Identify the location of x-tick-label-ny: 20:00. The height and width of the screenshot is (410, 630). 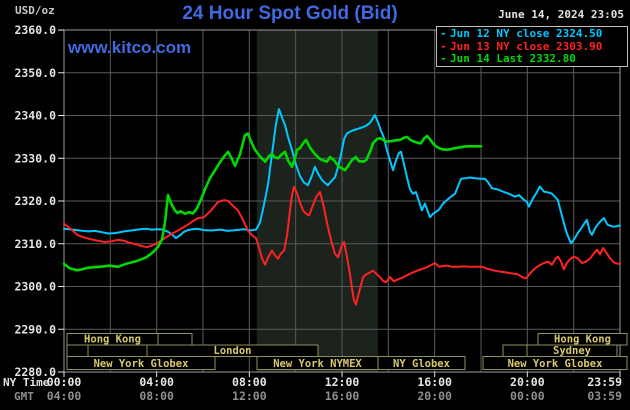
(527, 382).